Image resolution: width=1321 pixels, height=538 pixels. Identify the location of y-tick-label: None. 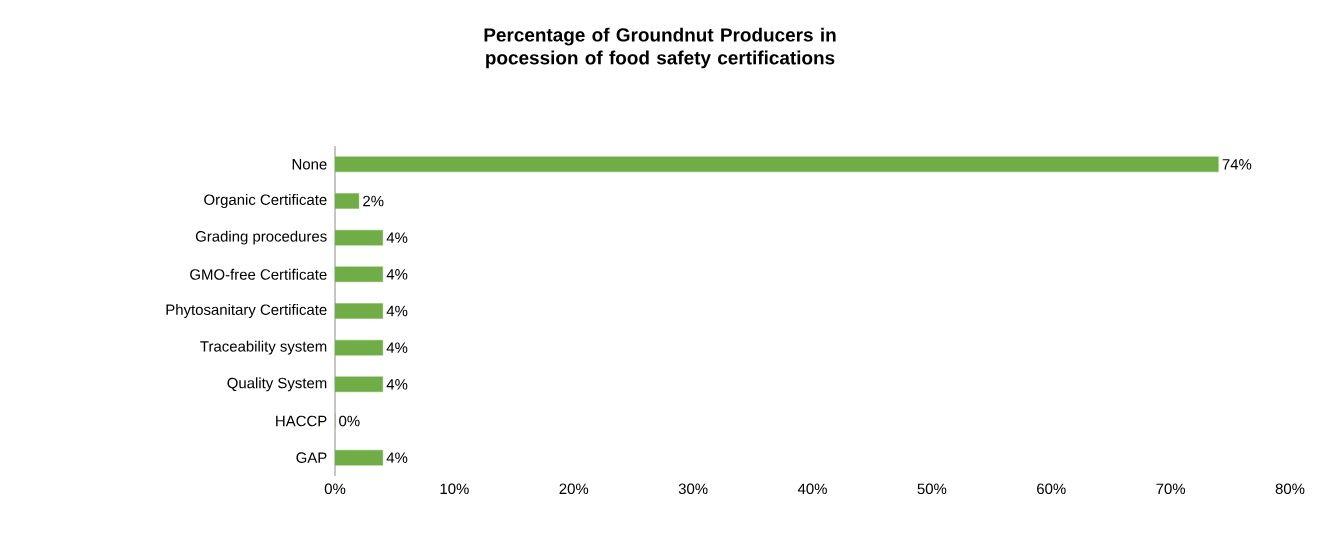
(309, 164).